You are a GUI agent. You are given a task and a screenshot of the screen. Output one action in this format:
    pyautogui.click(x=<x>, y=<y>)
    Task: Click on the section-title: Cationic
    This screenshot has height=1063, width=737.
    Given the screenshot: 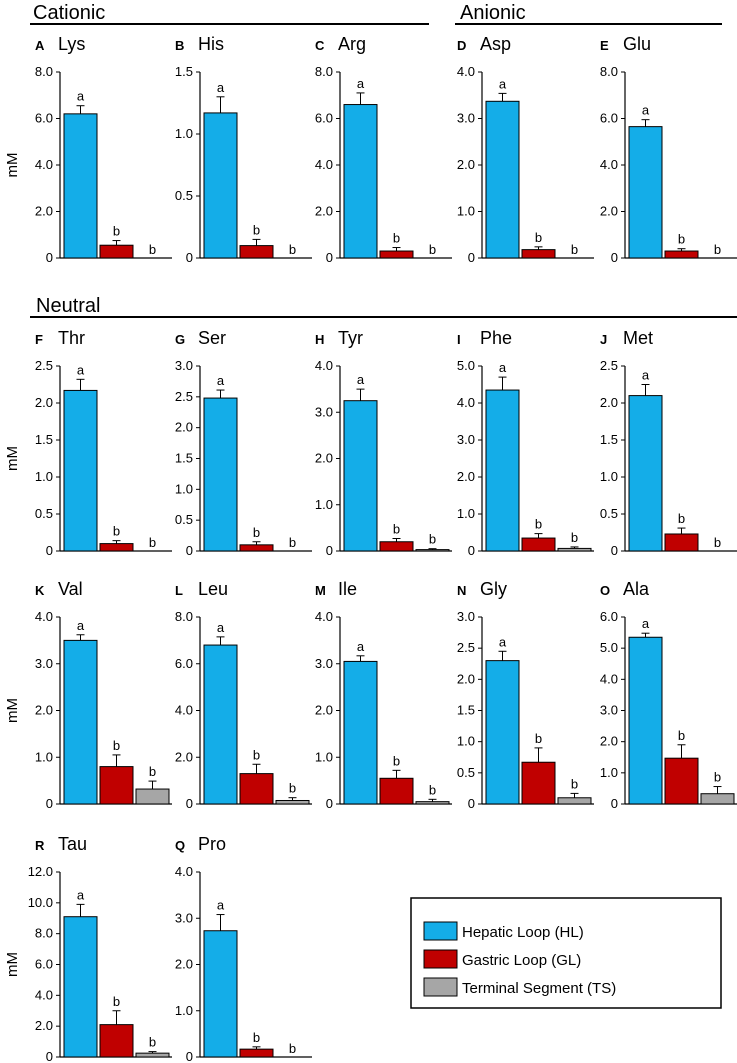 What is the action you would take?
    pyautogui.click(x=69, y=13)
    